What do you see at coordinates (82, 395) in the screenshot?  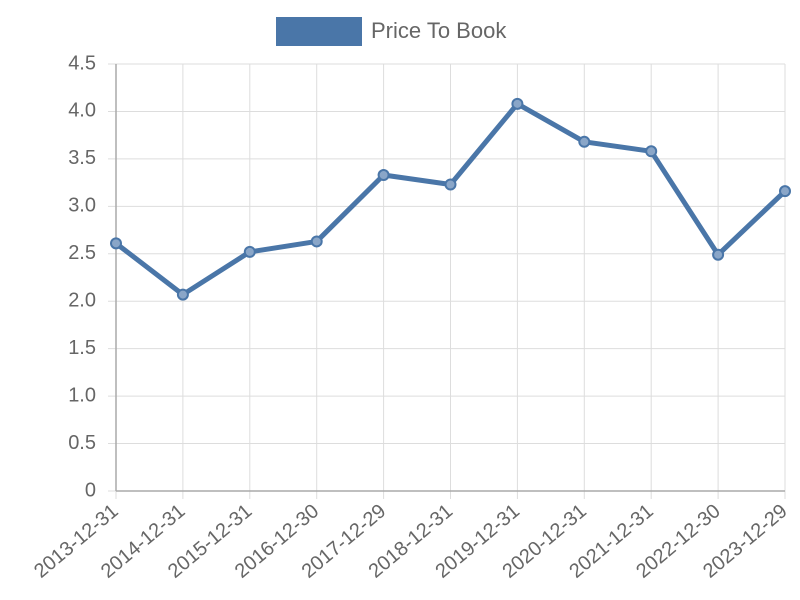 I see `y-tick-label: 1.0` at bounding box center [82, 395].